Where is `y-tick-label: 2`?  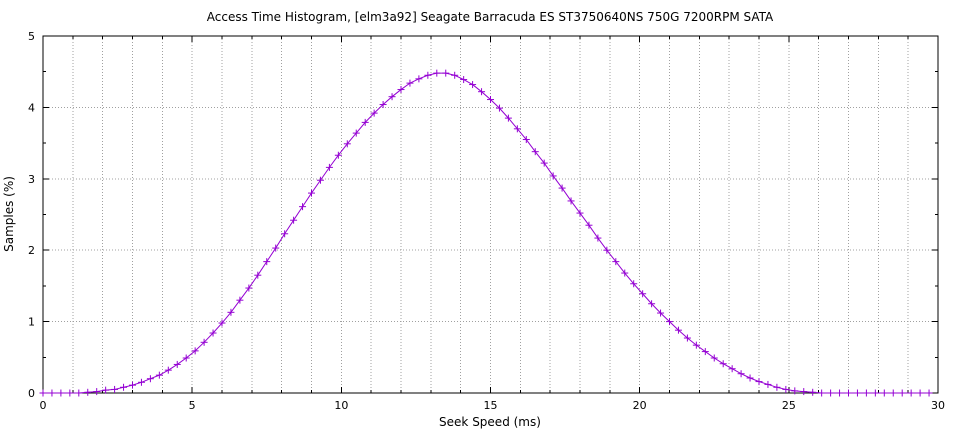
y-tick-label: 2 is located at coordinates (31, 250).